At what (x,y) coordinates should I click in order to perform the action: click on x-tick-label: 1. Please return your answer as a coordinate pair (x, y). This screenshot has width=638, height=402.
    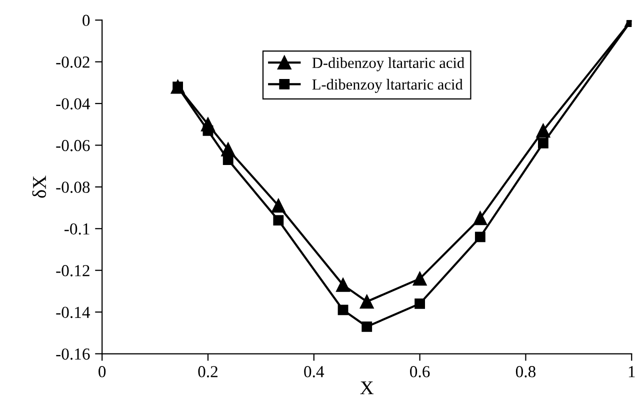
    Looking at the image, I should click on (631, 372).